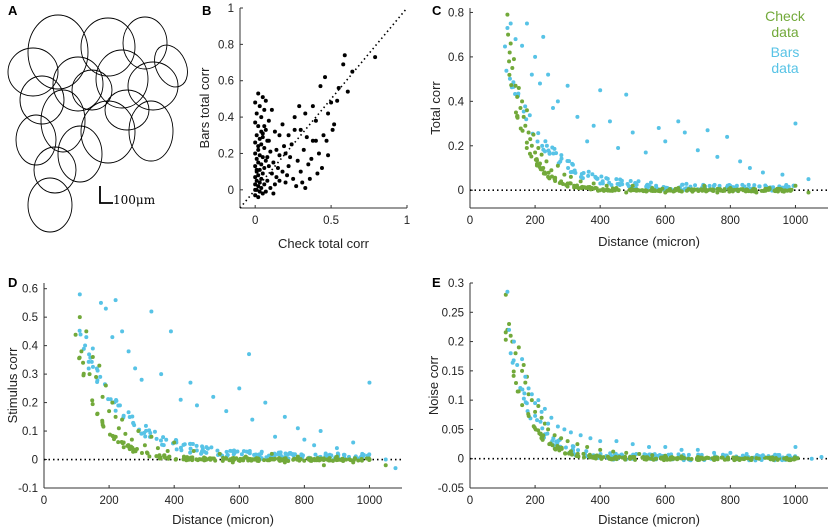 Image resolution: width=830 pixels, height=527 pixels. What do you see at coordinates (134, 200) in the screenshot?
I see `scale-bar-label: 100μm` at bounding box center [134, 200].